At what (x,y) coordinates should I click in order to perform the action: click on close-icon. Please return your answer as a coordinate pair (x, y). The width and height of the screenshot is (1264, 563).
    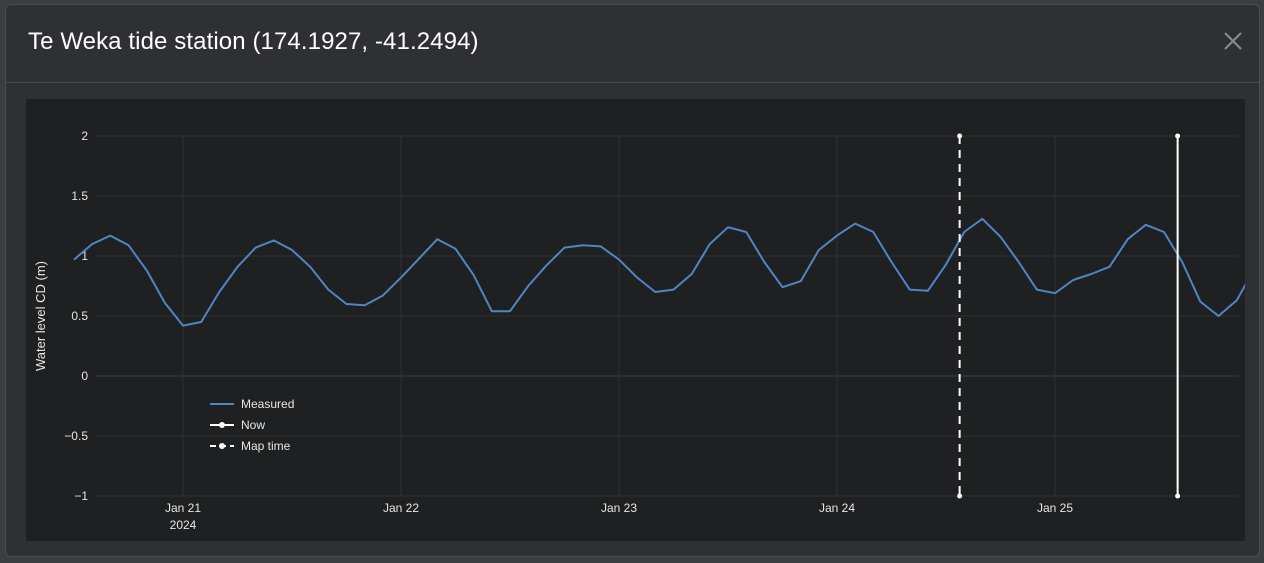
    Looking at the image, I should click on (1233, 41).